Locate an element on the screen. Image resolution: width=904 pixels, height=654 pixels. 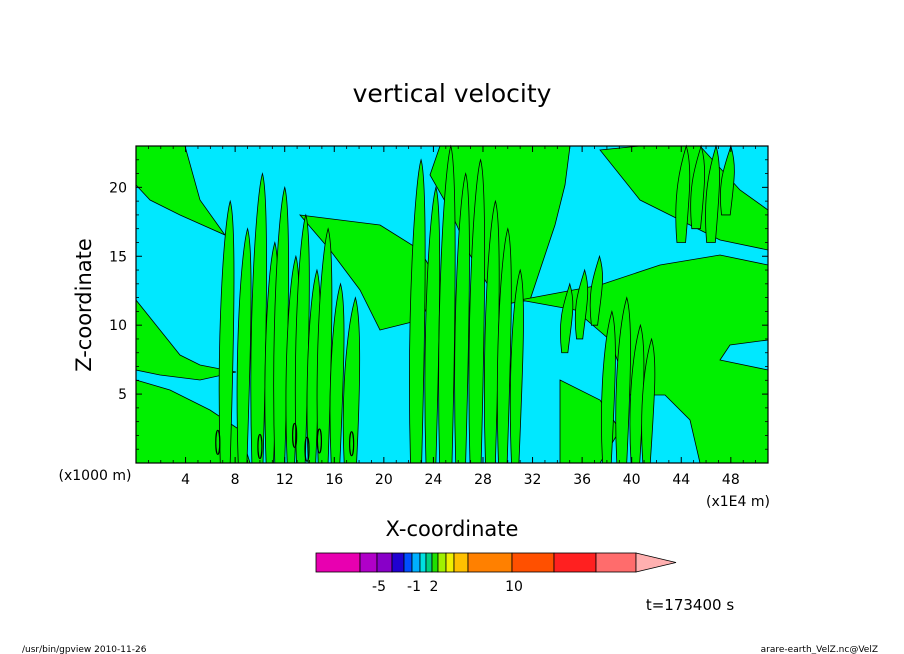
x-tick-label: 32 is located at coordinates (533, 480).